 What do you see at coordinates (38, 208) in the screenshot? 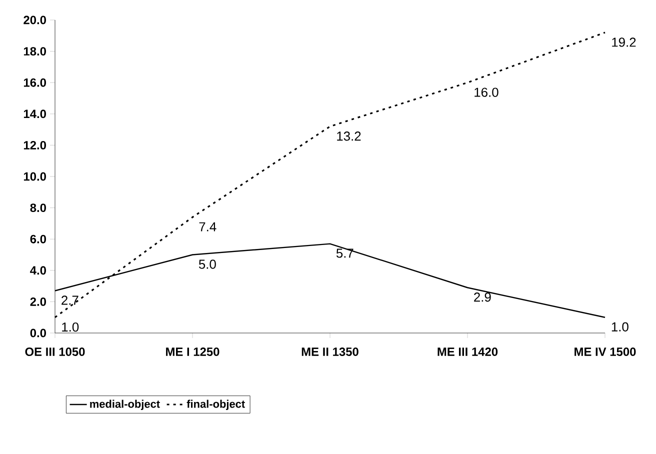
I see `y-tick-label: 8.0` at bounding box center [38, 208].